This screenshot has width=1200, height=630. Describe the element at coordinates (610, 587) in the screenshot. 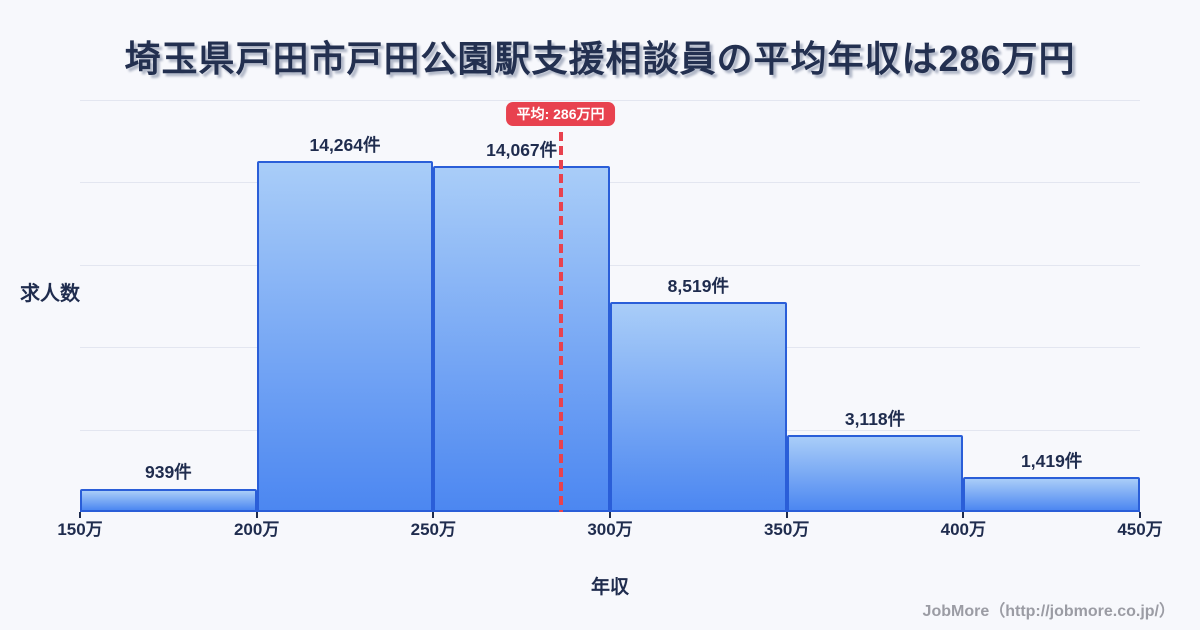

I see `x-axis-label: 年収` at that location.